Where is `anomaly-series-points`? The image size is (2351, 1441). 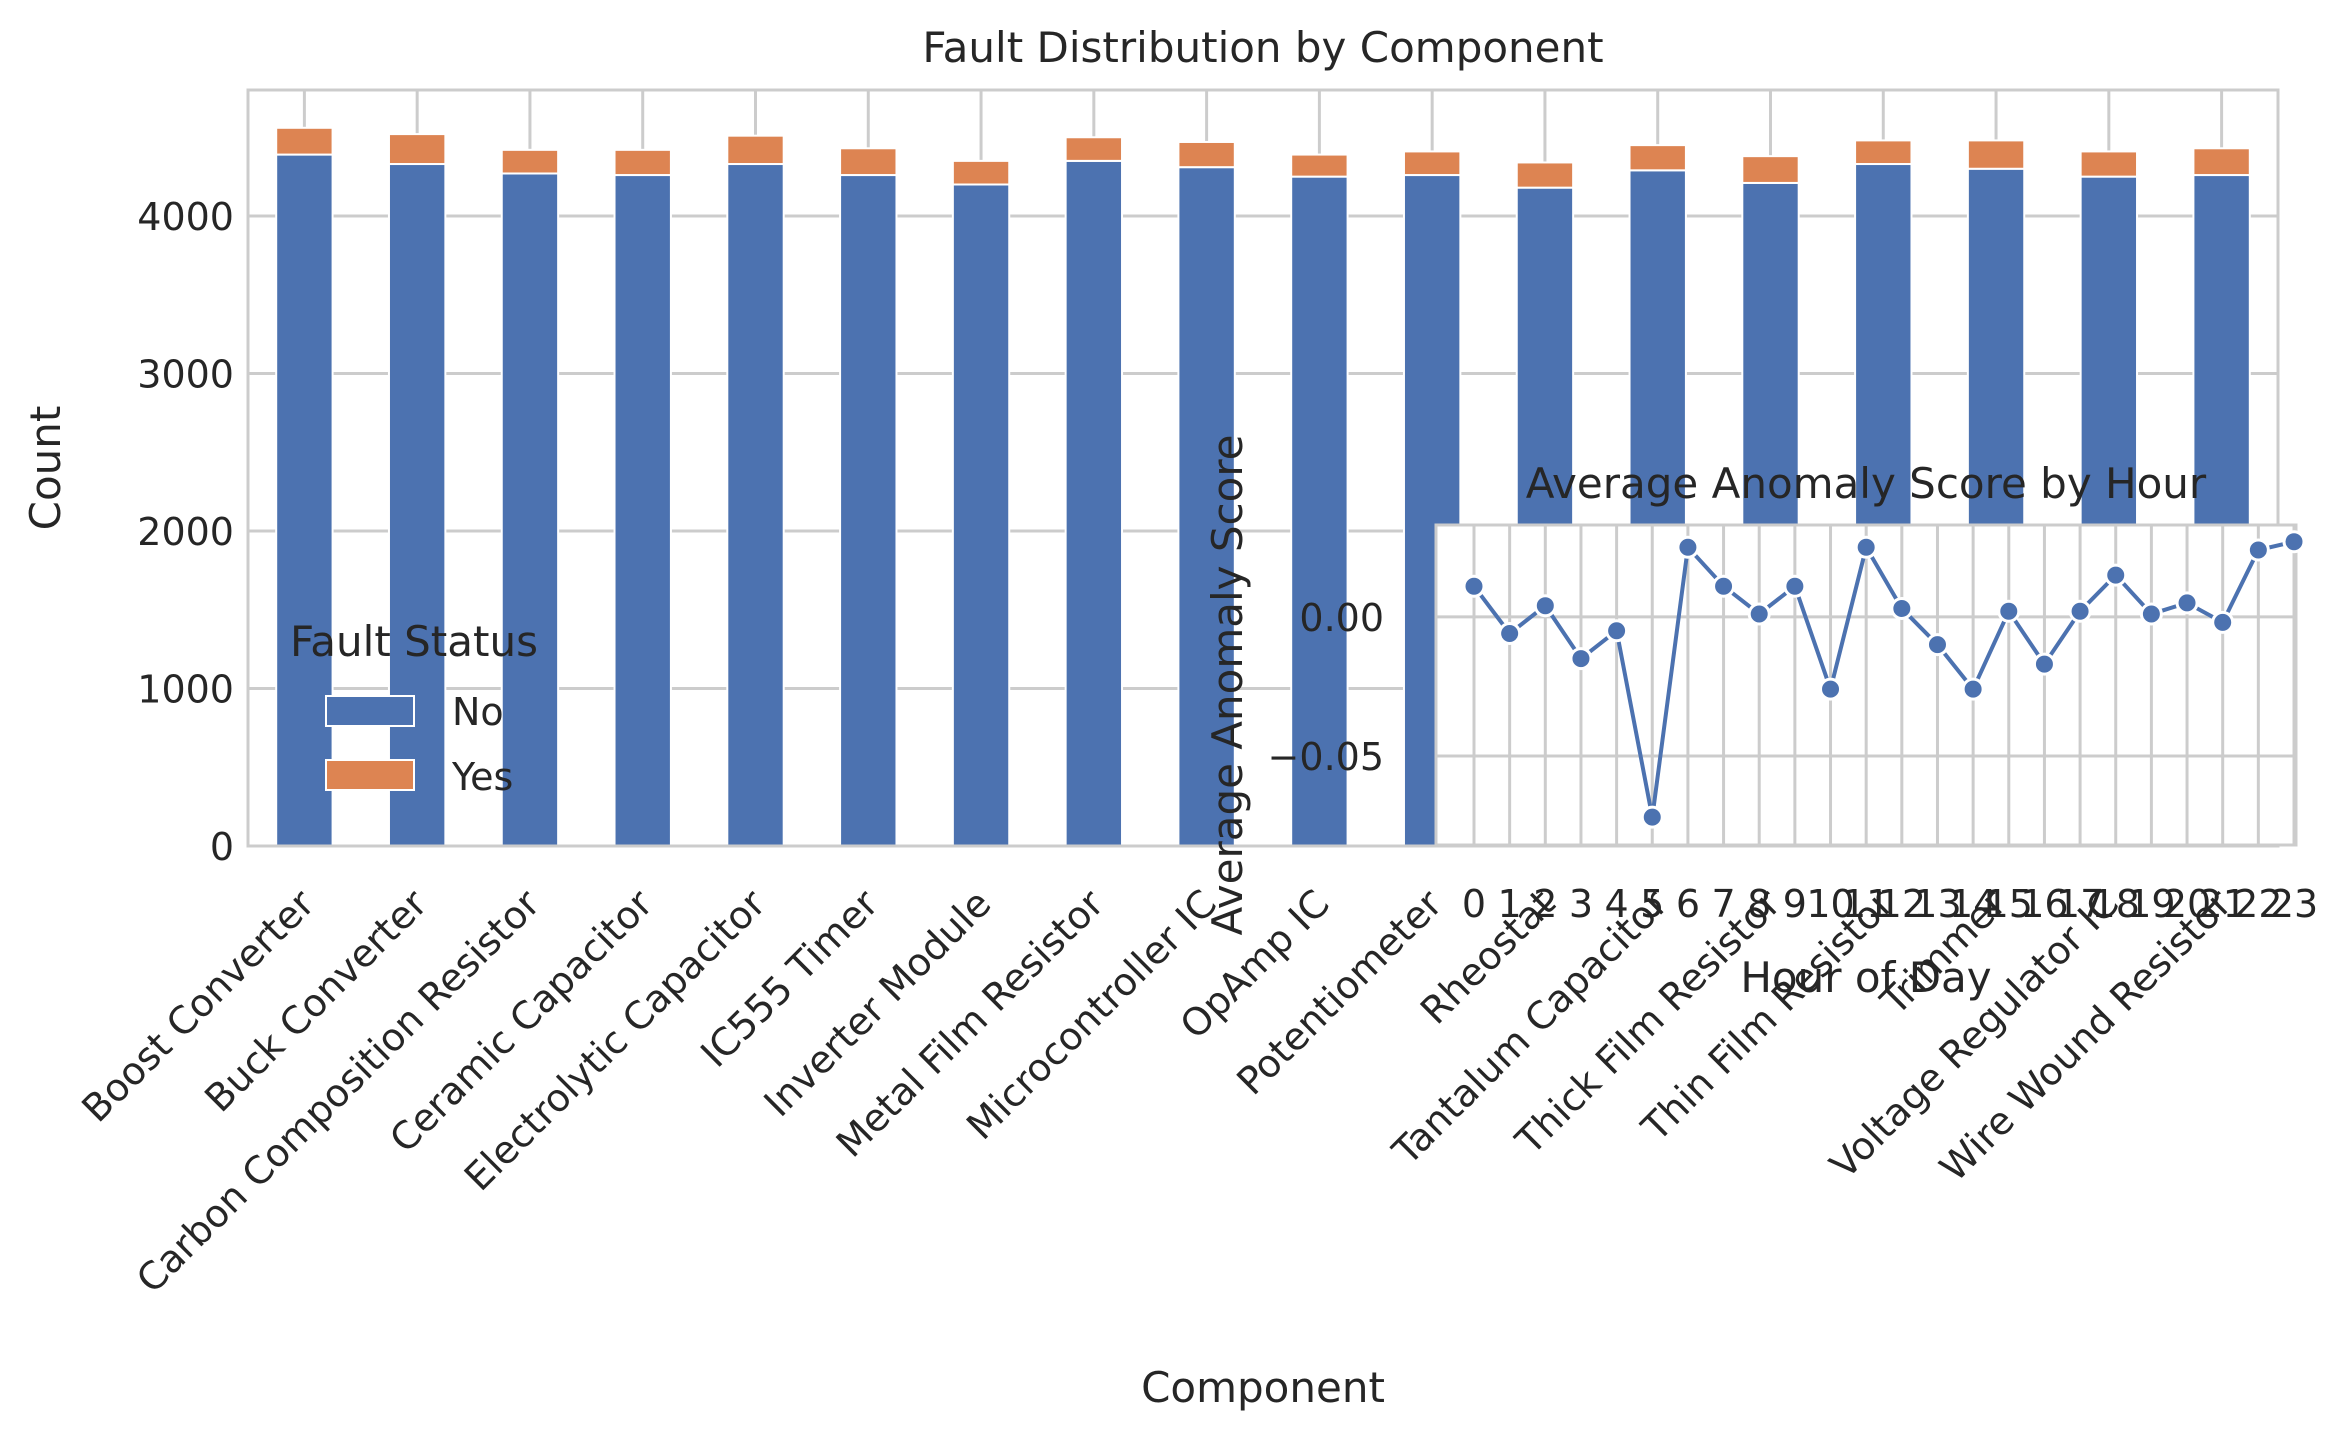 anomaly-series-points is located at coordinates (1884, 679).